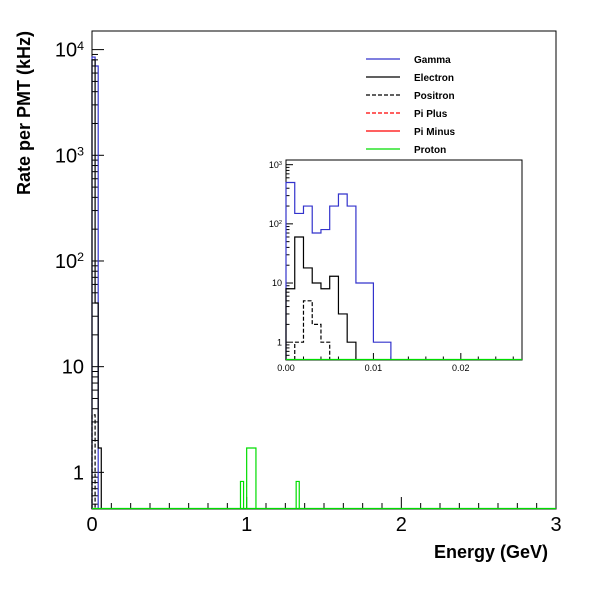  Describe the element at coordinates (323, 525) in the screenshot. I see `main-x-tick-labels: 0 1 2 3` at that location.